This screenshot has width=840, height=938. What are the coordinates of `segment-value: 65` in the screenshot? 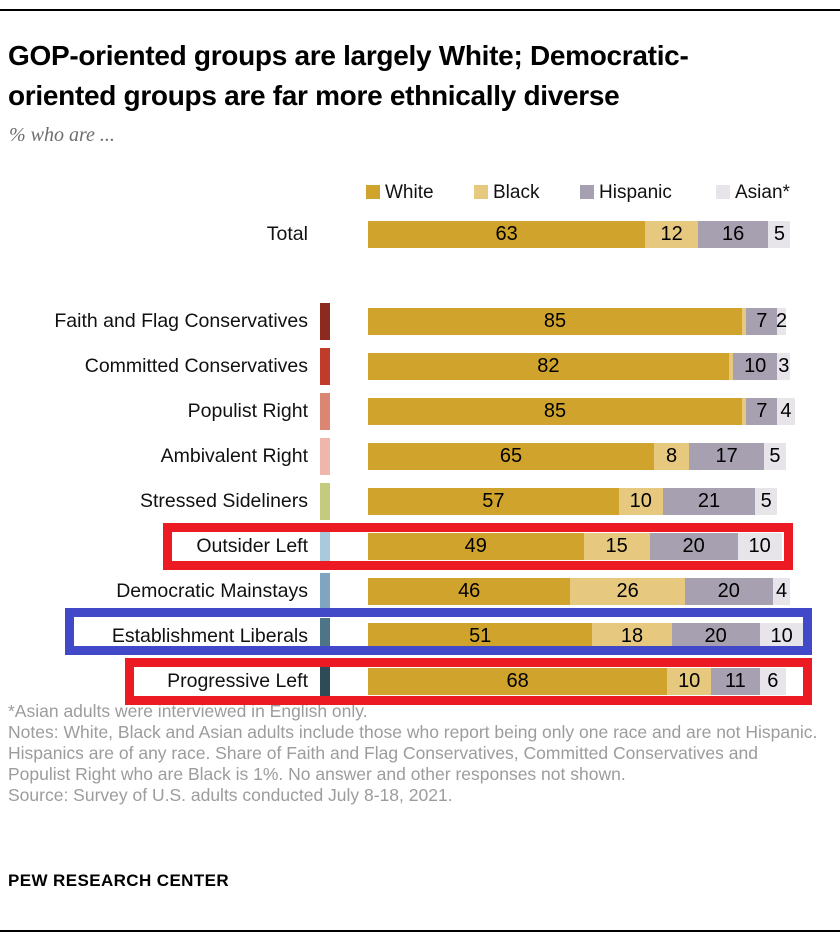 It's located at (511, 456).